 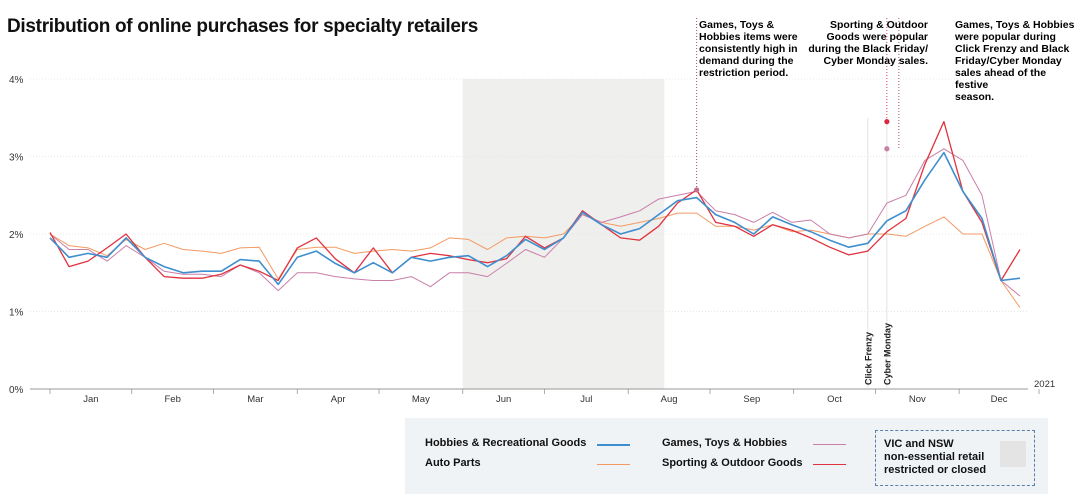 I want to click on y-tick-label: 0%, so click(x=16, y=390).